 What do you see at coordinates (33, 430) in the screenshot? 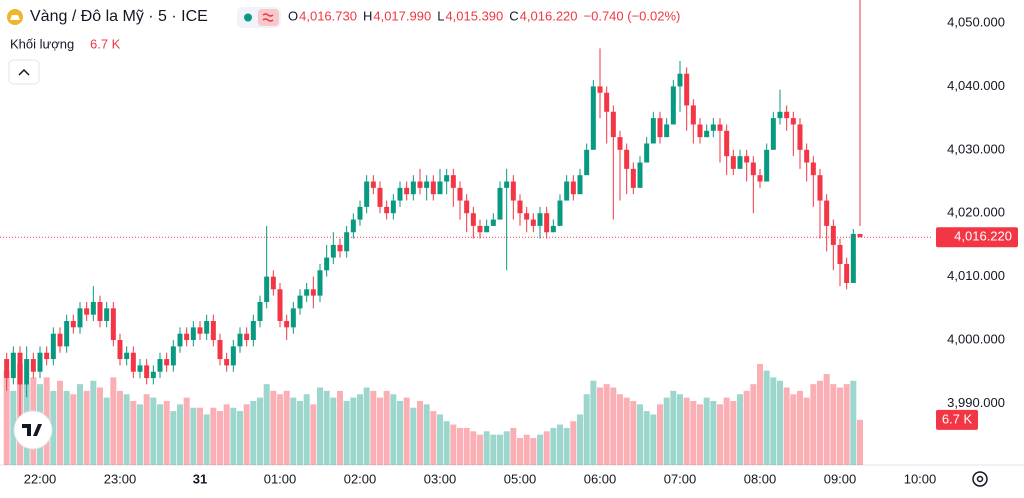
I see `tv-logo` at bounding box center [33, 430].